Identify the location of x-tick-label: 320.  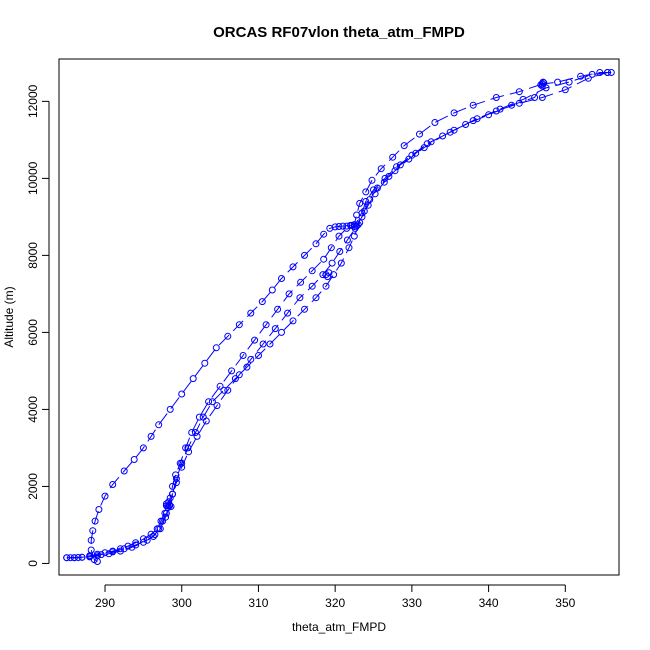
(335, 603).